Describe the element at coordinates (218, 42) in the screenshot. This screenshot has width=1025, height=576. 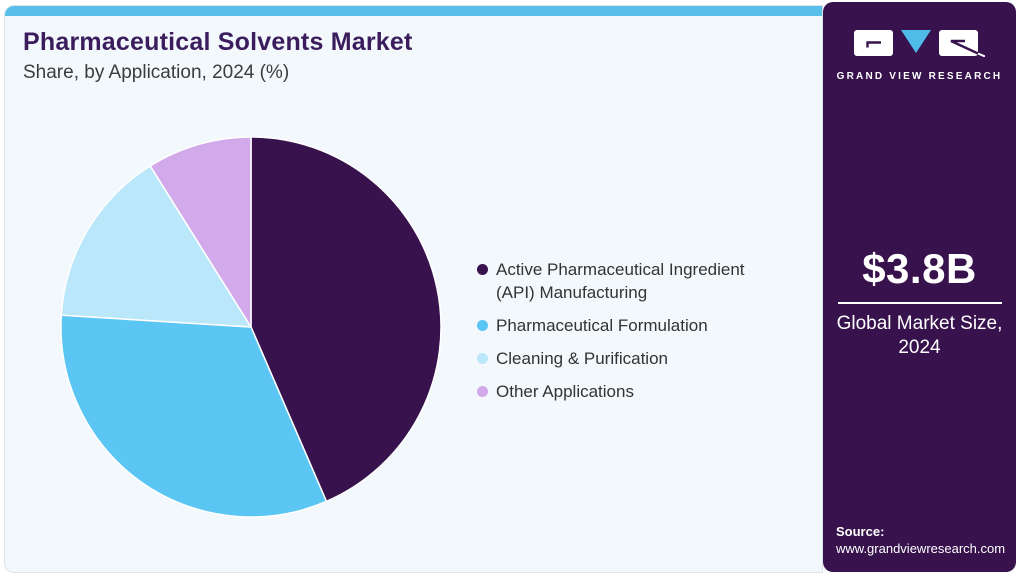
I see `chart-title: Pharmaceutical Solvents Market` at that location.